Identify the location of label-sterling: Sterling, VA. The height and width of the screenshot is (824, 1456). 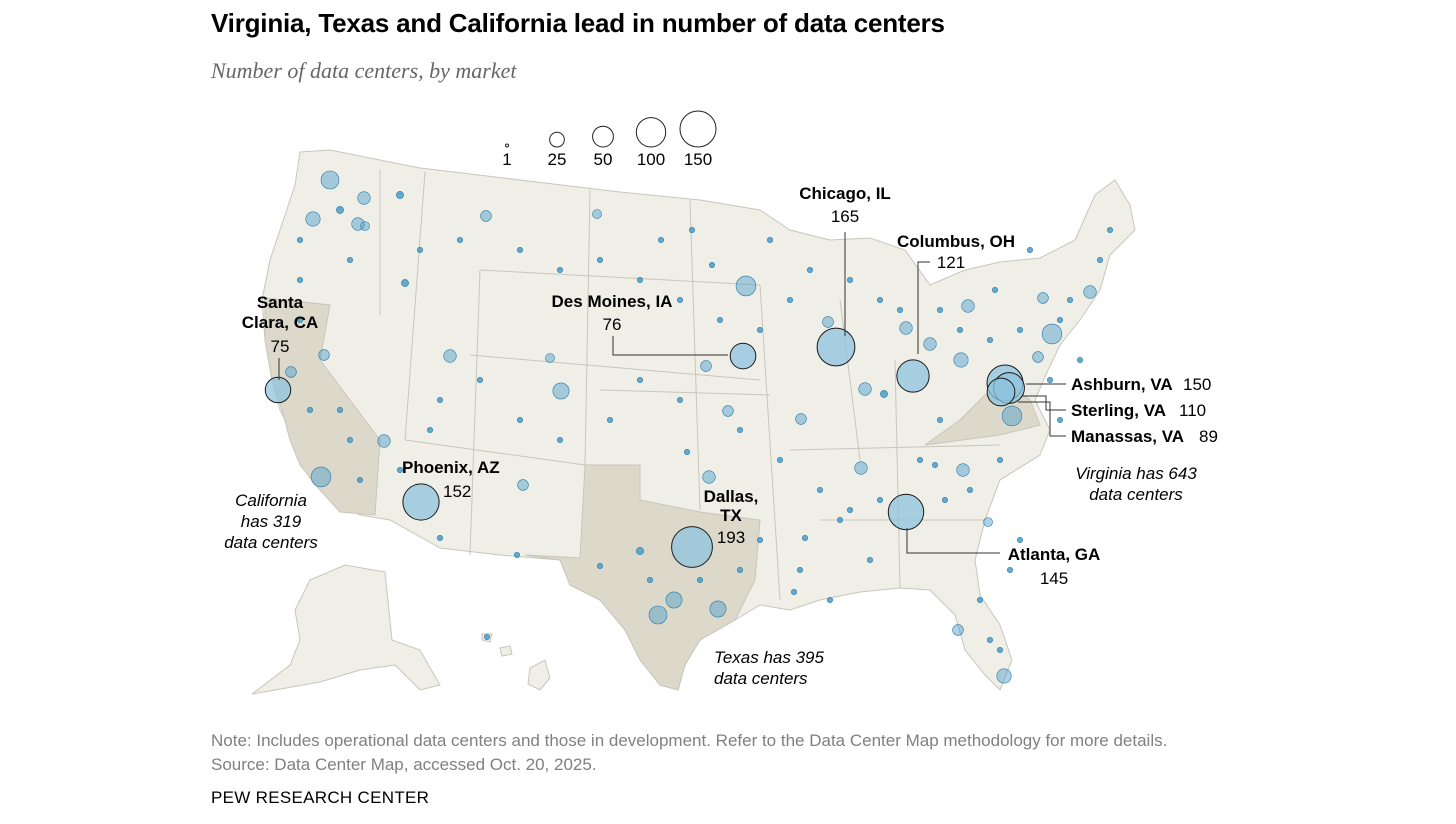
(1118, 410).